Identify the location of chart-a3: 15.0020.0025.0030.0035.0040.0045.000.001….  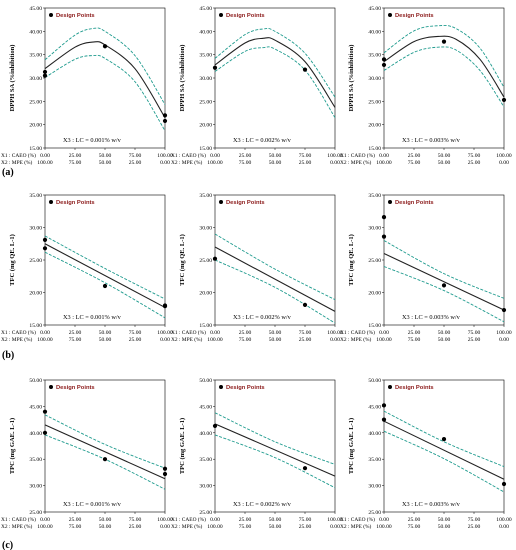
(426, 86).